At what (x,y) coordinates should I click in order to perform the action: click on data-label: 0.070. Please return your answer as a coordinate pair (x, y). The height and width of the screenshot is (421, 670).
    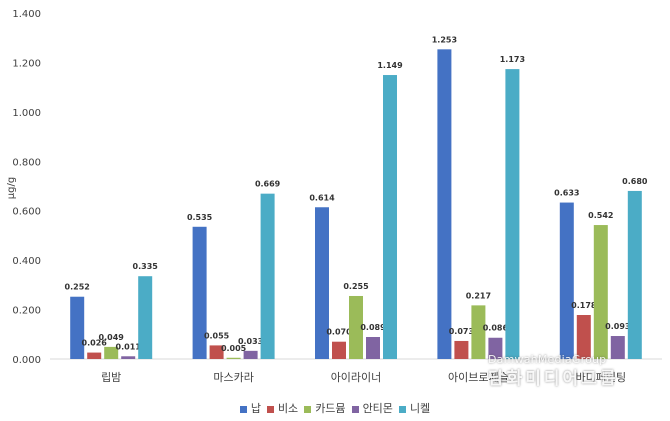
    Looking at the image, I should click on (339, 332).